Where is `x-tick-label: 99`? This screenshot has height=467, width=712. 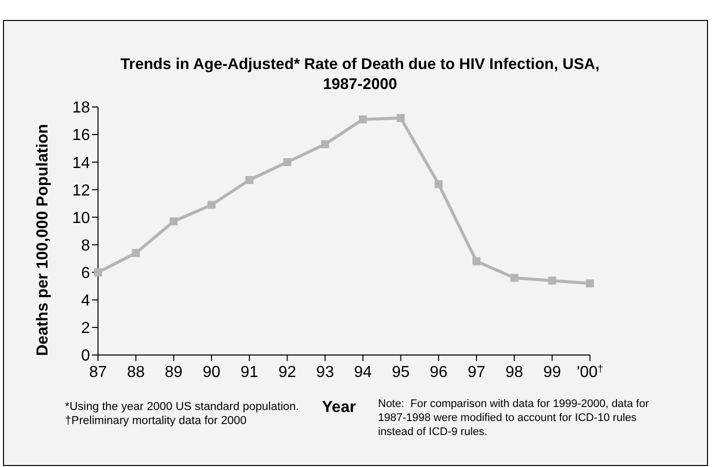
x-tick-label: 99 is located at coordinates (552, 372).